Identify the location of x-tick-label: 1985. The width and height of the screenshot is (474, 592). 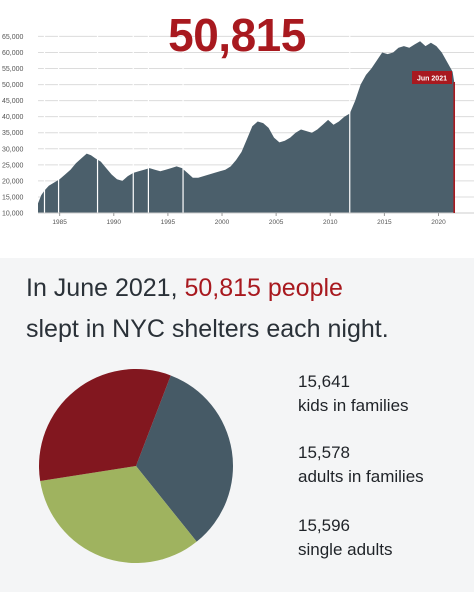
(59, 222).